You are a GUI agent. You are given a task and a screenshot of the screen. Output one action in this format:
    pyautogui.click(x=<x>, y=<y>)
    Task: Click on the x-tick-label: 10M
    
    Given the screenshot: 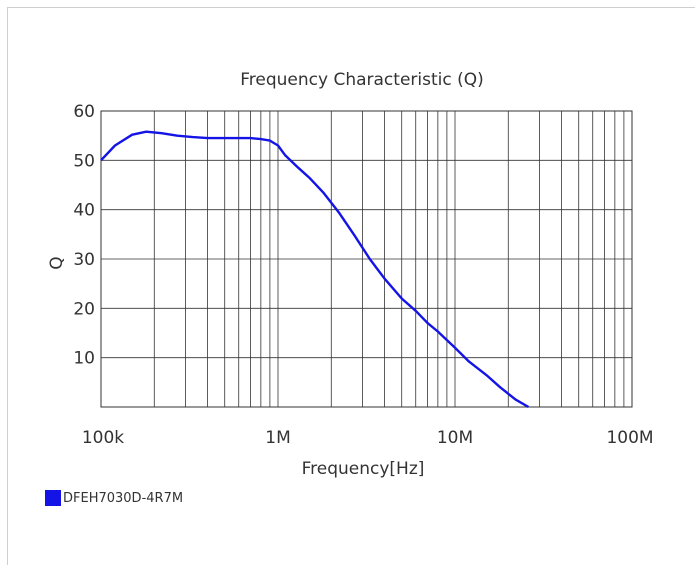 What is the action you would take?
    pyautogui.click(x=455, y=438)
    